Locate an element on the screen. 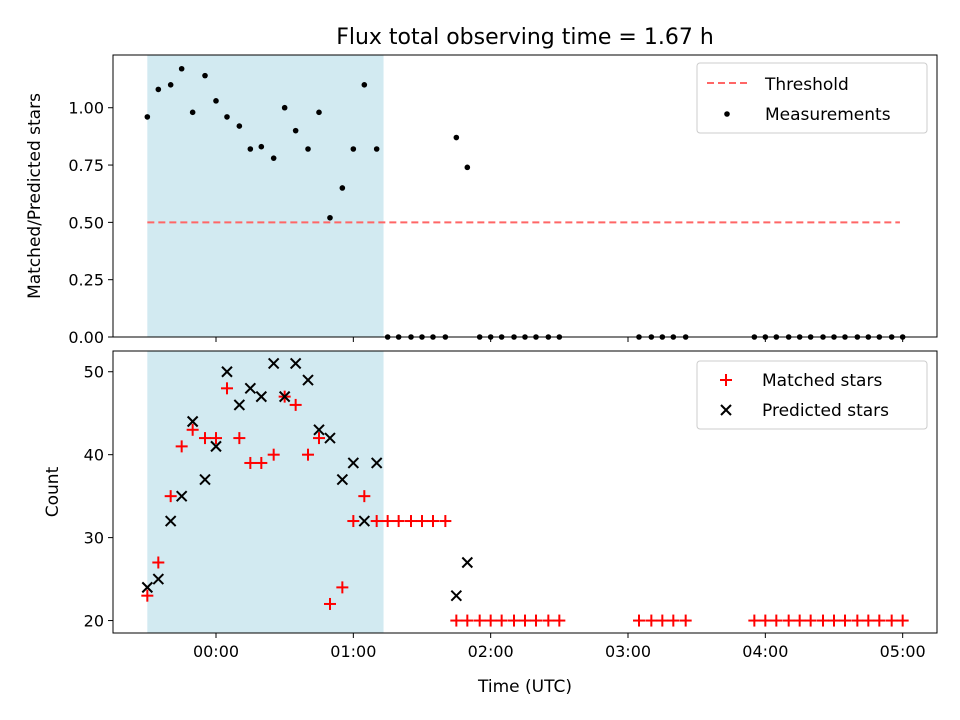 The height and width of the screenshot is (720, 960). highlight-span is located at coordinates (265, 196).